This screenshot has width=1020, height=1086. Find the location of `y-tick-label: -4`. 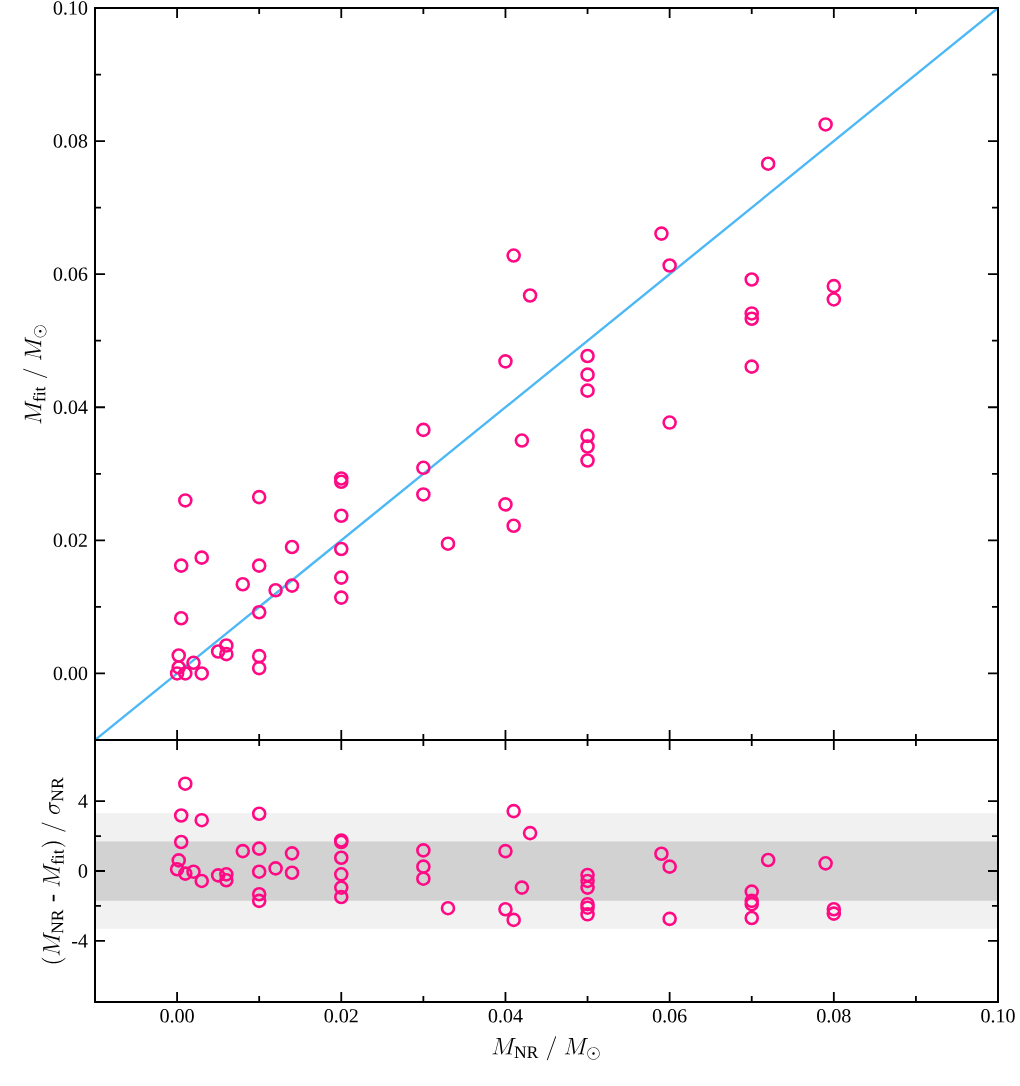

y-tick-label: -4 is located at coordinates (80, 941).